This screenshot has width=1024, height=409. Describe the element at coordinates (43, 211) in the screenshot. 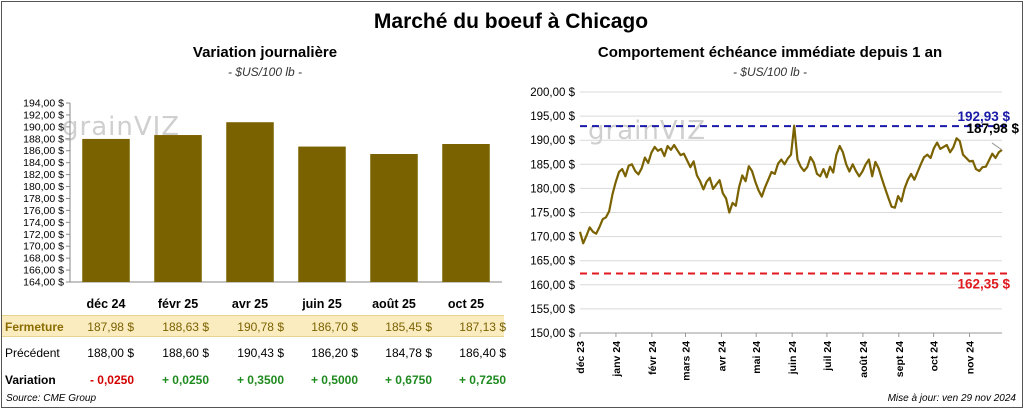

I see `y-tick-label: 176,00 $` at that location.